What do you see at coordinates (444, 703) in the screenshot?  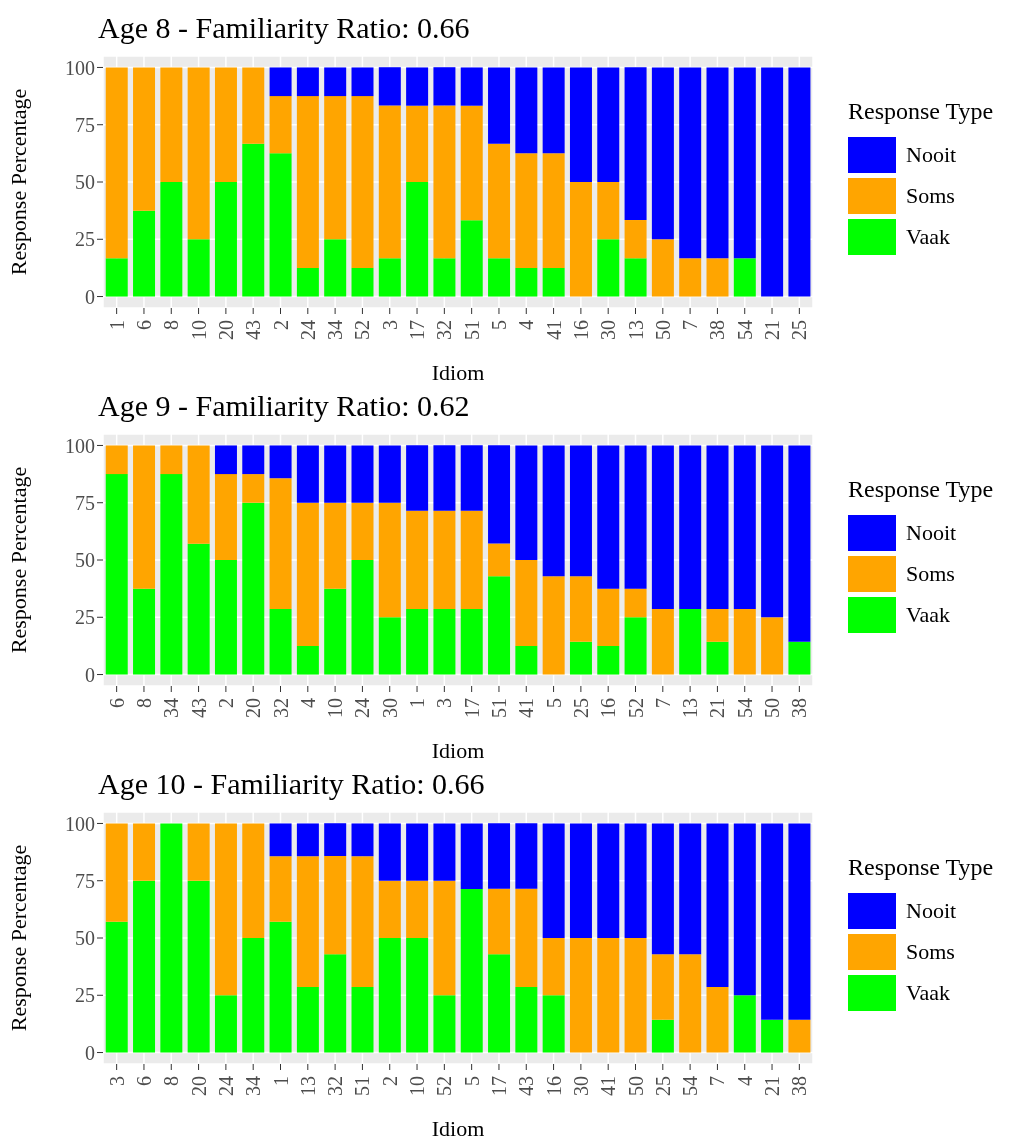 I see `x-tick-label: 3` at bounding box center [444, 703].